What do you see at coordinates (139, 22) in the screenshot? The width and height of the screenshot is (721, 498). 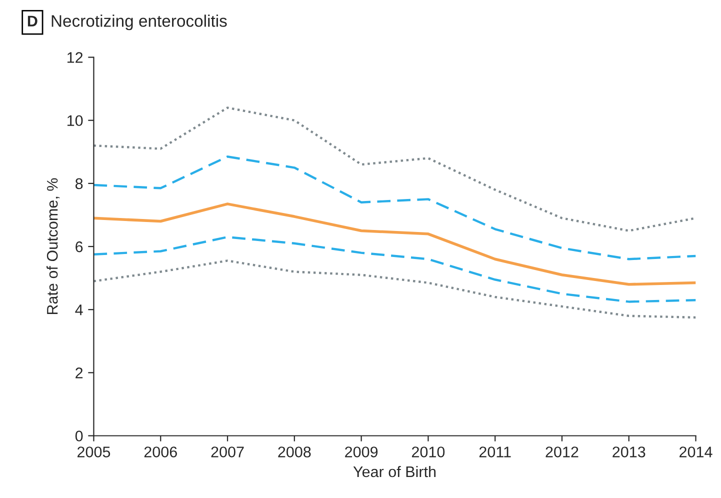 I see `chart-title: Necrotizing enterocolitis` at bounding box center [139, 22].